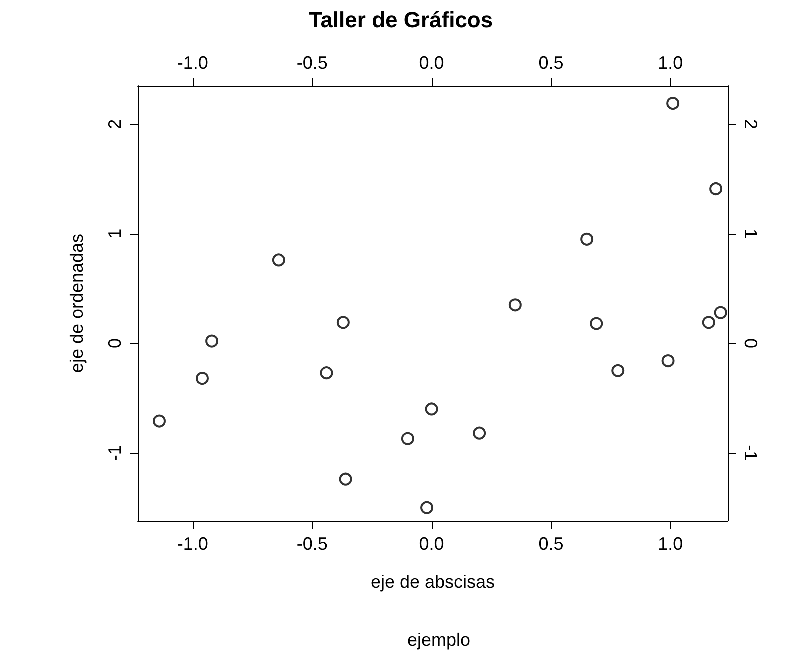 This screenshot has width=802, height=662. I want to click on x2-tick-label: 1.0, so click(671, 63).